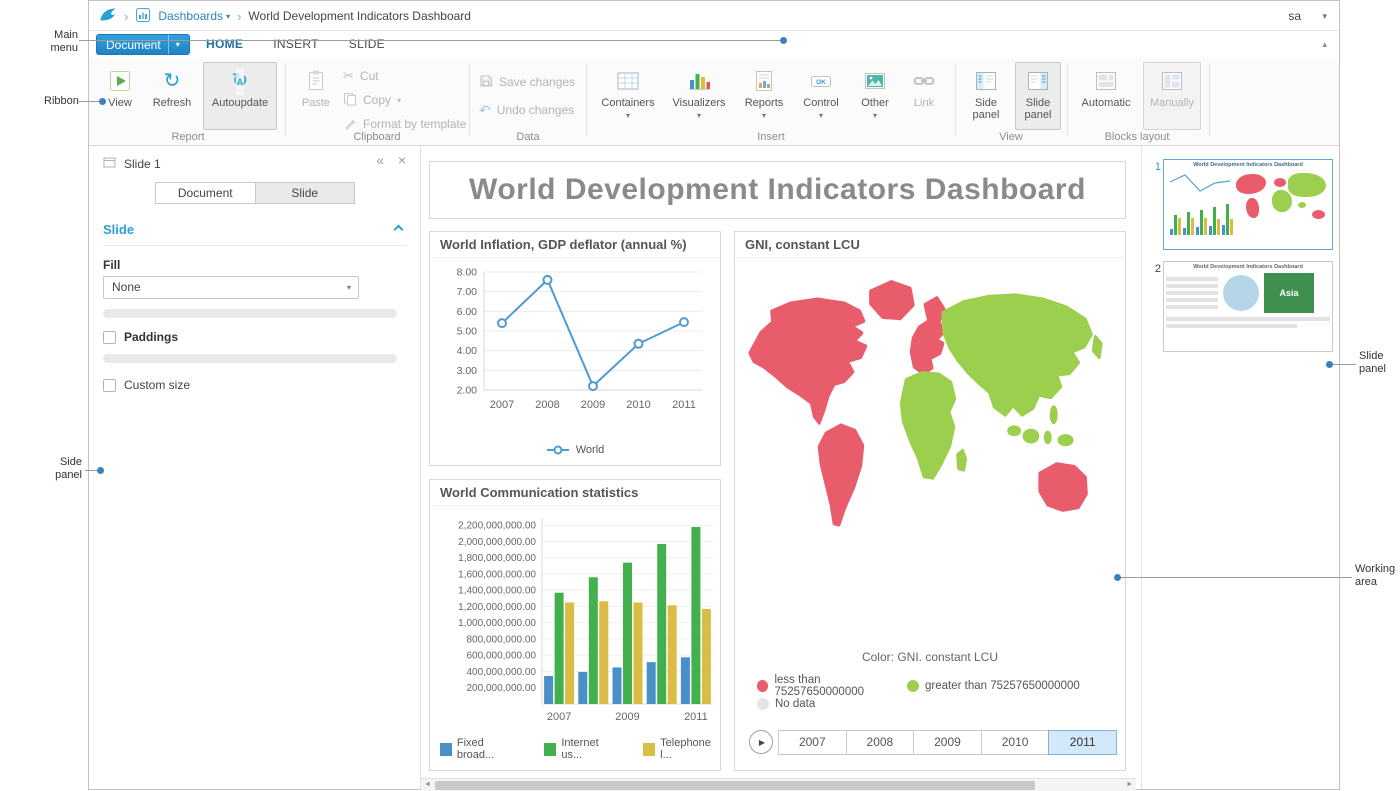  What do you see at coordinates (316, 96) in the screenshot?
I see `paste-button: Paste` at bounding box center [316, 96].